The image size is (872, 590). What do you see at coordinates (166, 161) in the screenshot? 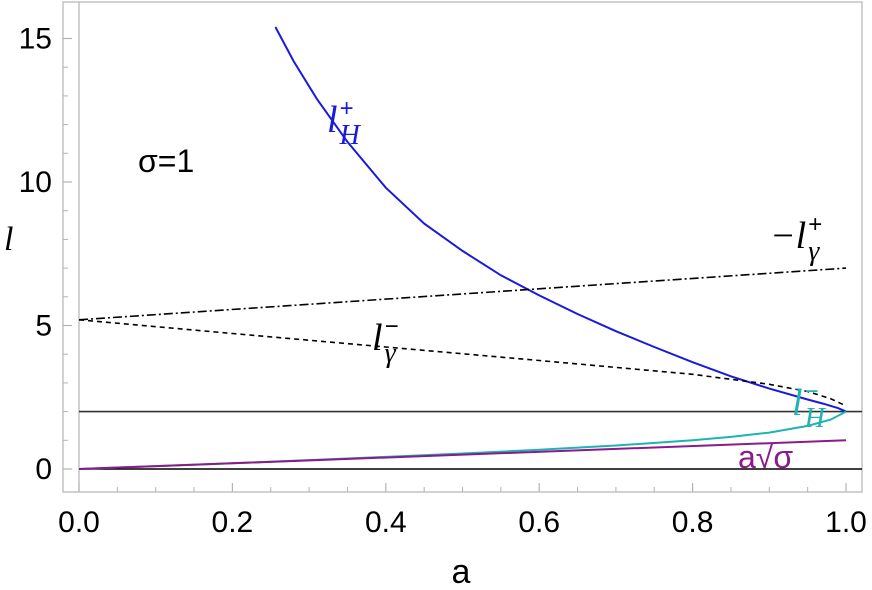
I see `sigma-annotation: σ=1` at bounding box center [166, 161].